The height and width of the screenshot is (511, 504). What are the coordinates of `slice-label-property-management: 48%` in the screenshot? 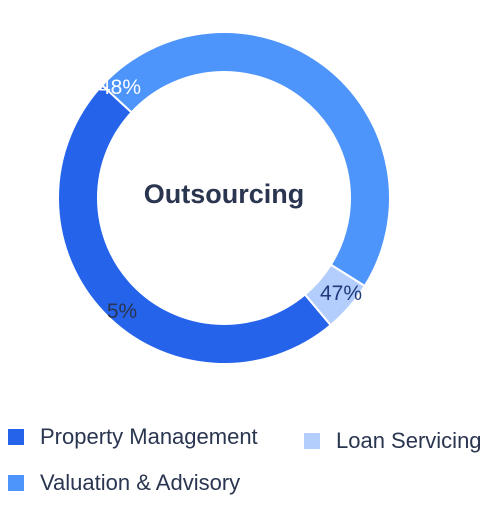 It's located at (120, 87).